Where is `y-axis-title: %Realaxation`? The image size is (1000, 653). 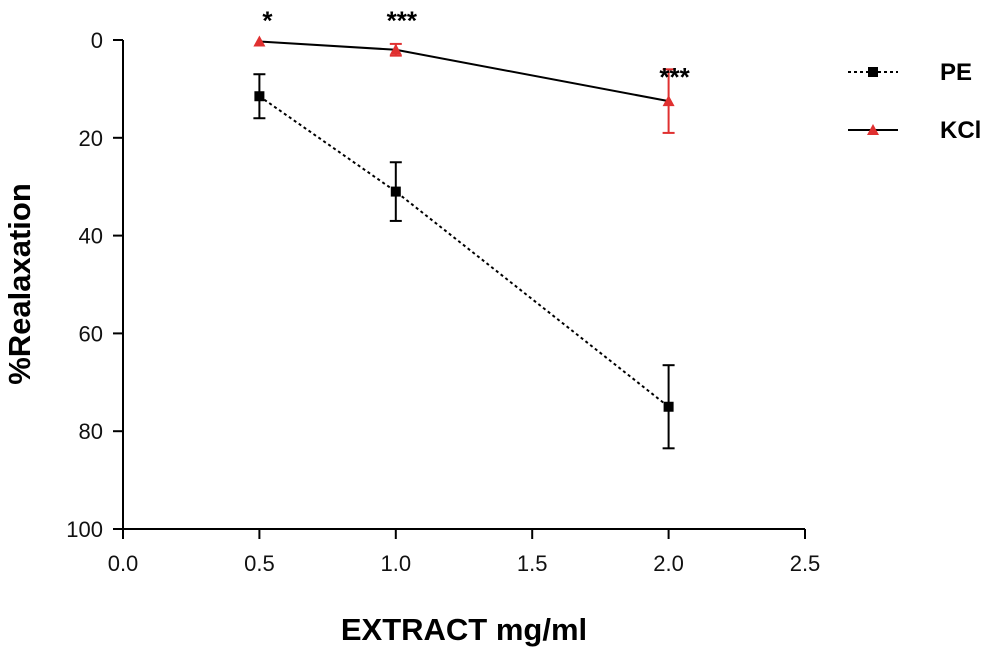 y-axis-title: %Realaxation is located at coordinates (19, 284).